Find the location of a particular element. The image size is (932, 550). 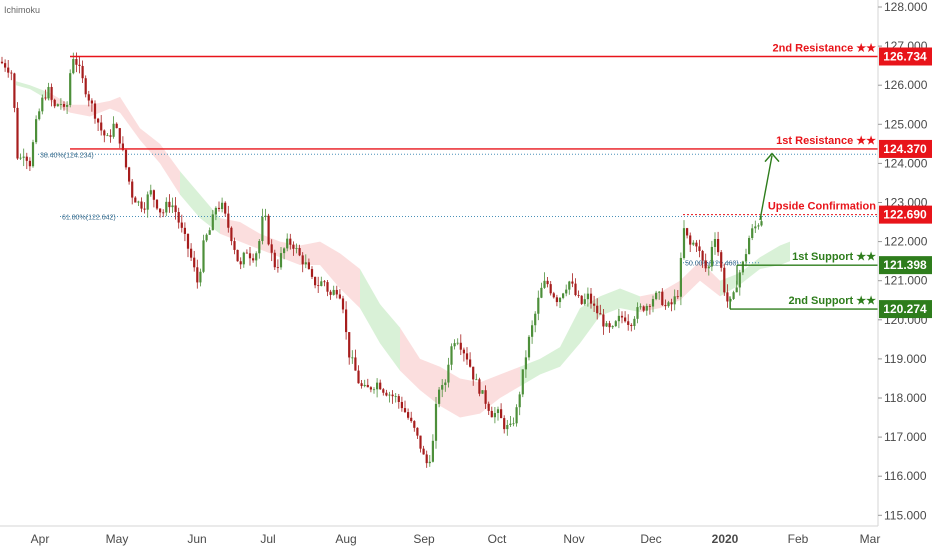

indicator-label: Ichimoku is located at coordinates (22, 10).